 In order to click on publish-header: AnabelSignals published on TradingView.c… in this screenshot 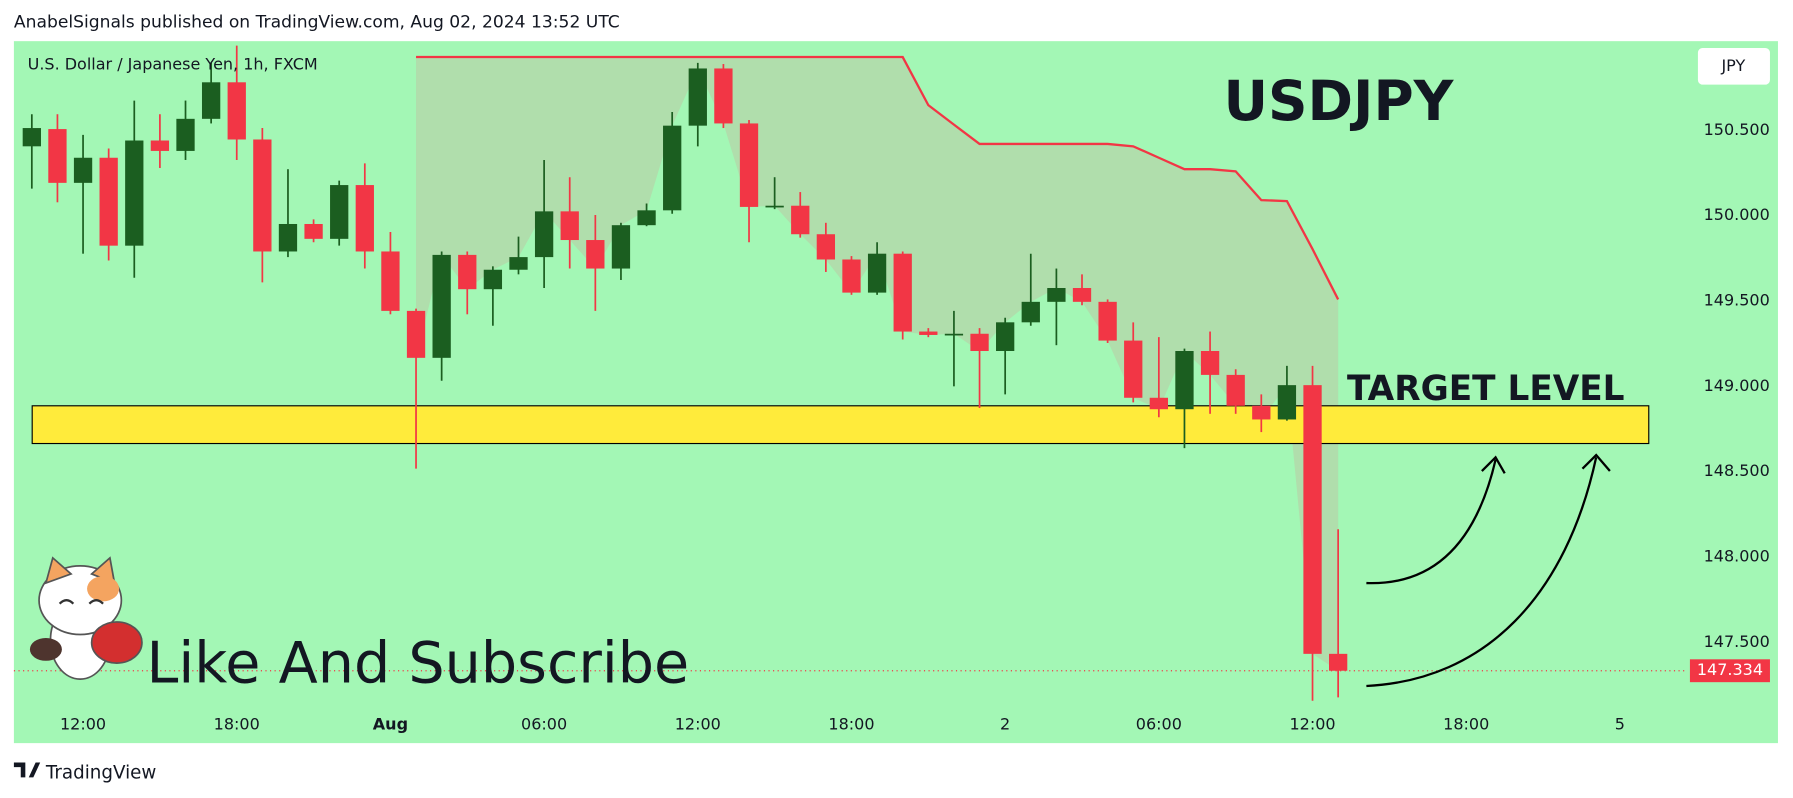, I will do `click(317, 22)`.